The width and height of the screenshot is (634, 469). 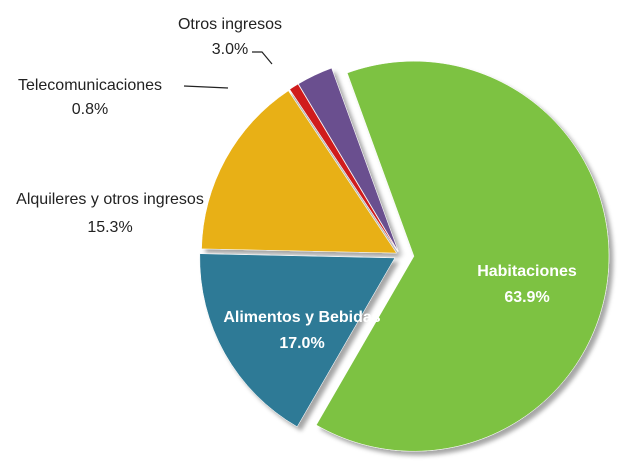 I want to click on value-label: 15.3%, so click(x=109, y=227).